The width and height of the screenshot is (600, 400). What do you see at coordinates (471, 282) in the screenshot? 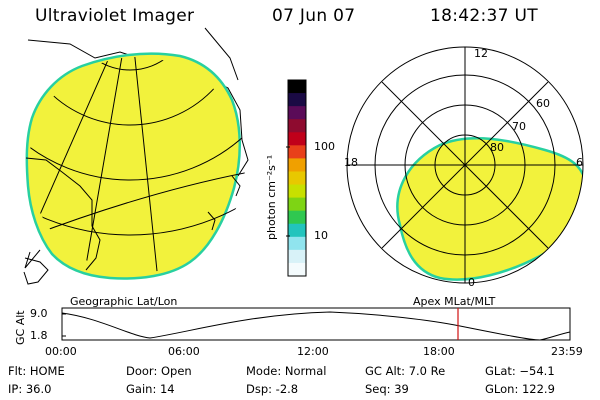
I see `mlt-label-0: 0` at bounding box center [471, 282].